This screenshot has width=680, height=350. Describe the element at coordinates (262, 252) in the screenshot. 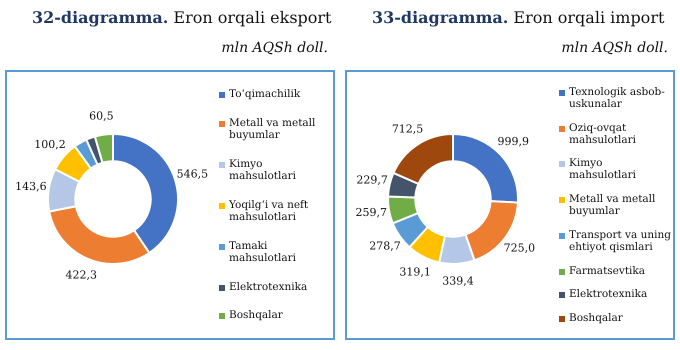

I see `legend-label: Tamaki mahsulotlari` at that location.